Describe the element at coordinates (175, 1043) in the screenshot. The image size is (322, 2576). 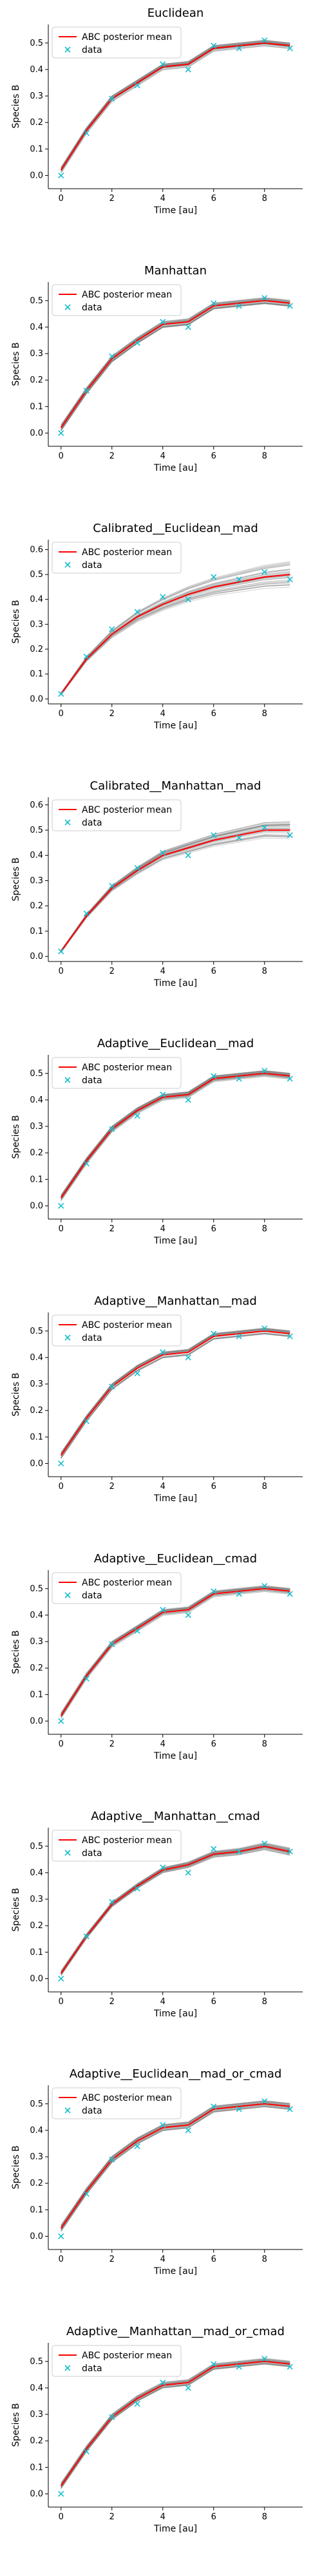
I see `chart-title: Adaptive__Euclidean__mad` at that location.